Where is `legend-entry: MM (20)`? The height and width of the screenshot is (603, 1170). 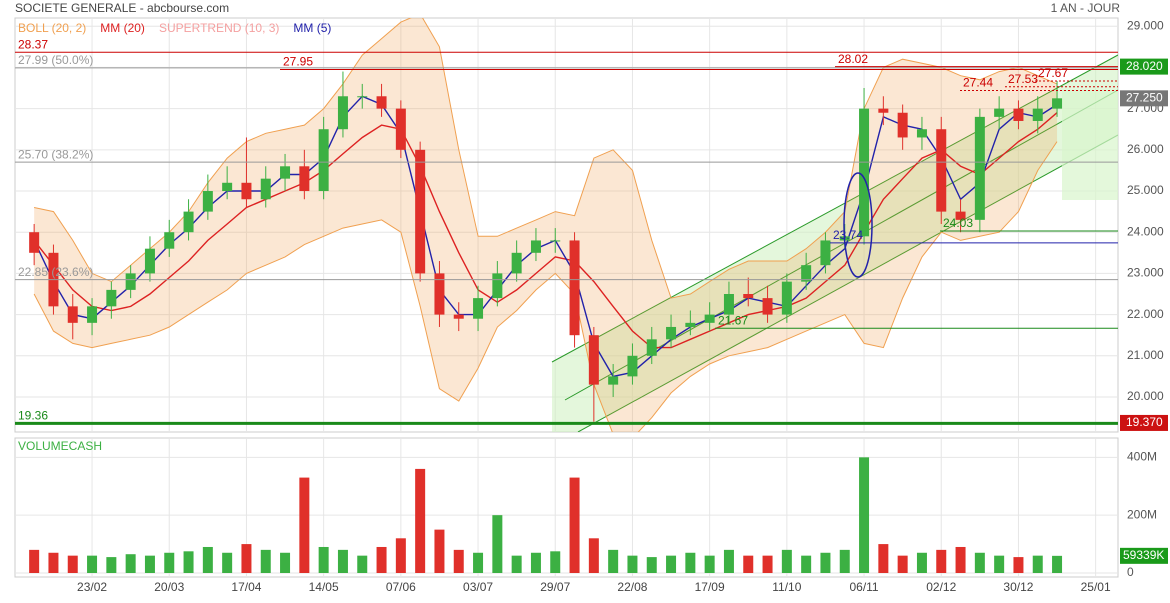
legend-entry: MM (20) is located at coordinates (122, 28).